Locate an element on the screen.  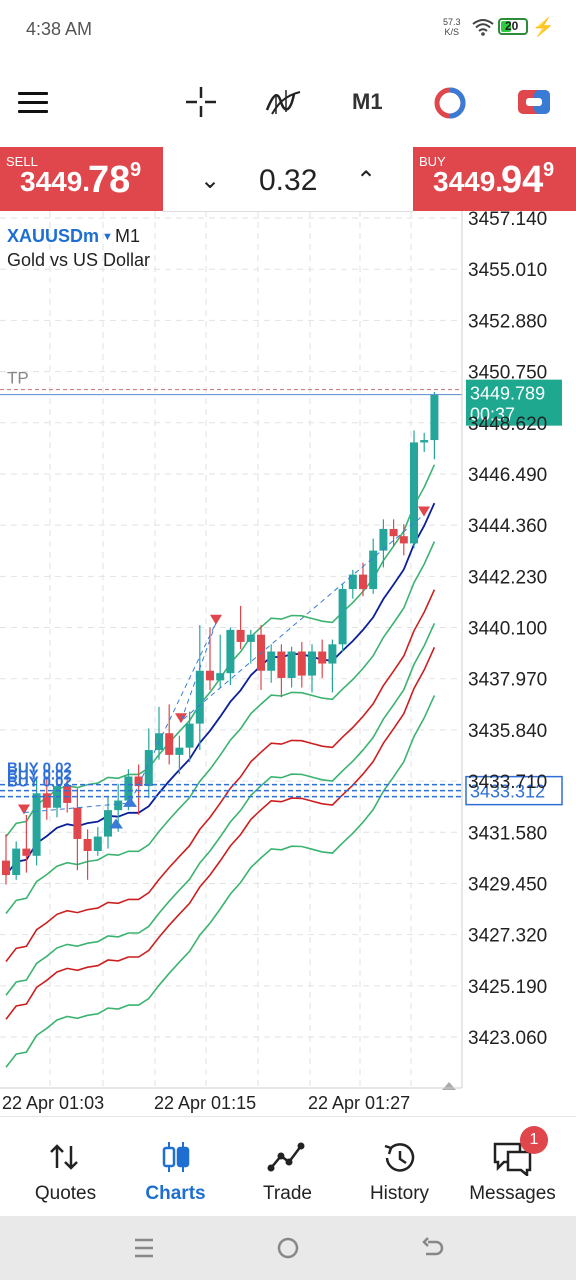
history-icon is located at coordinates (399, 1157).